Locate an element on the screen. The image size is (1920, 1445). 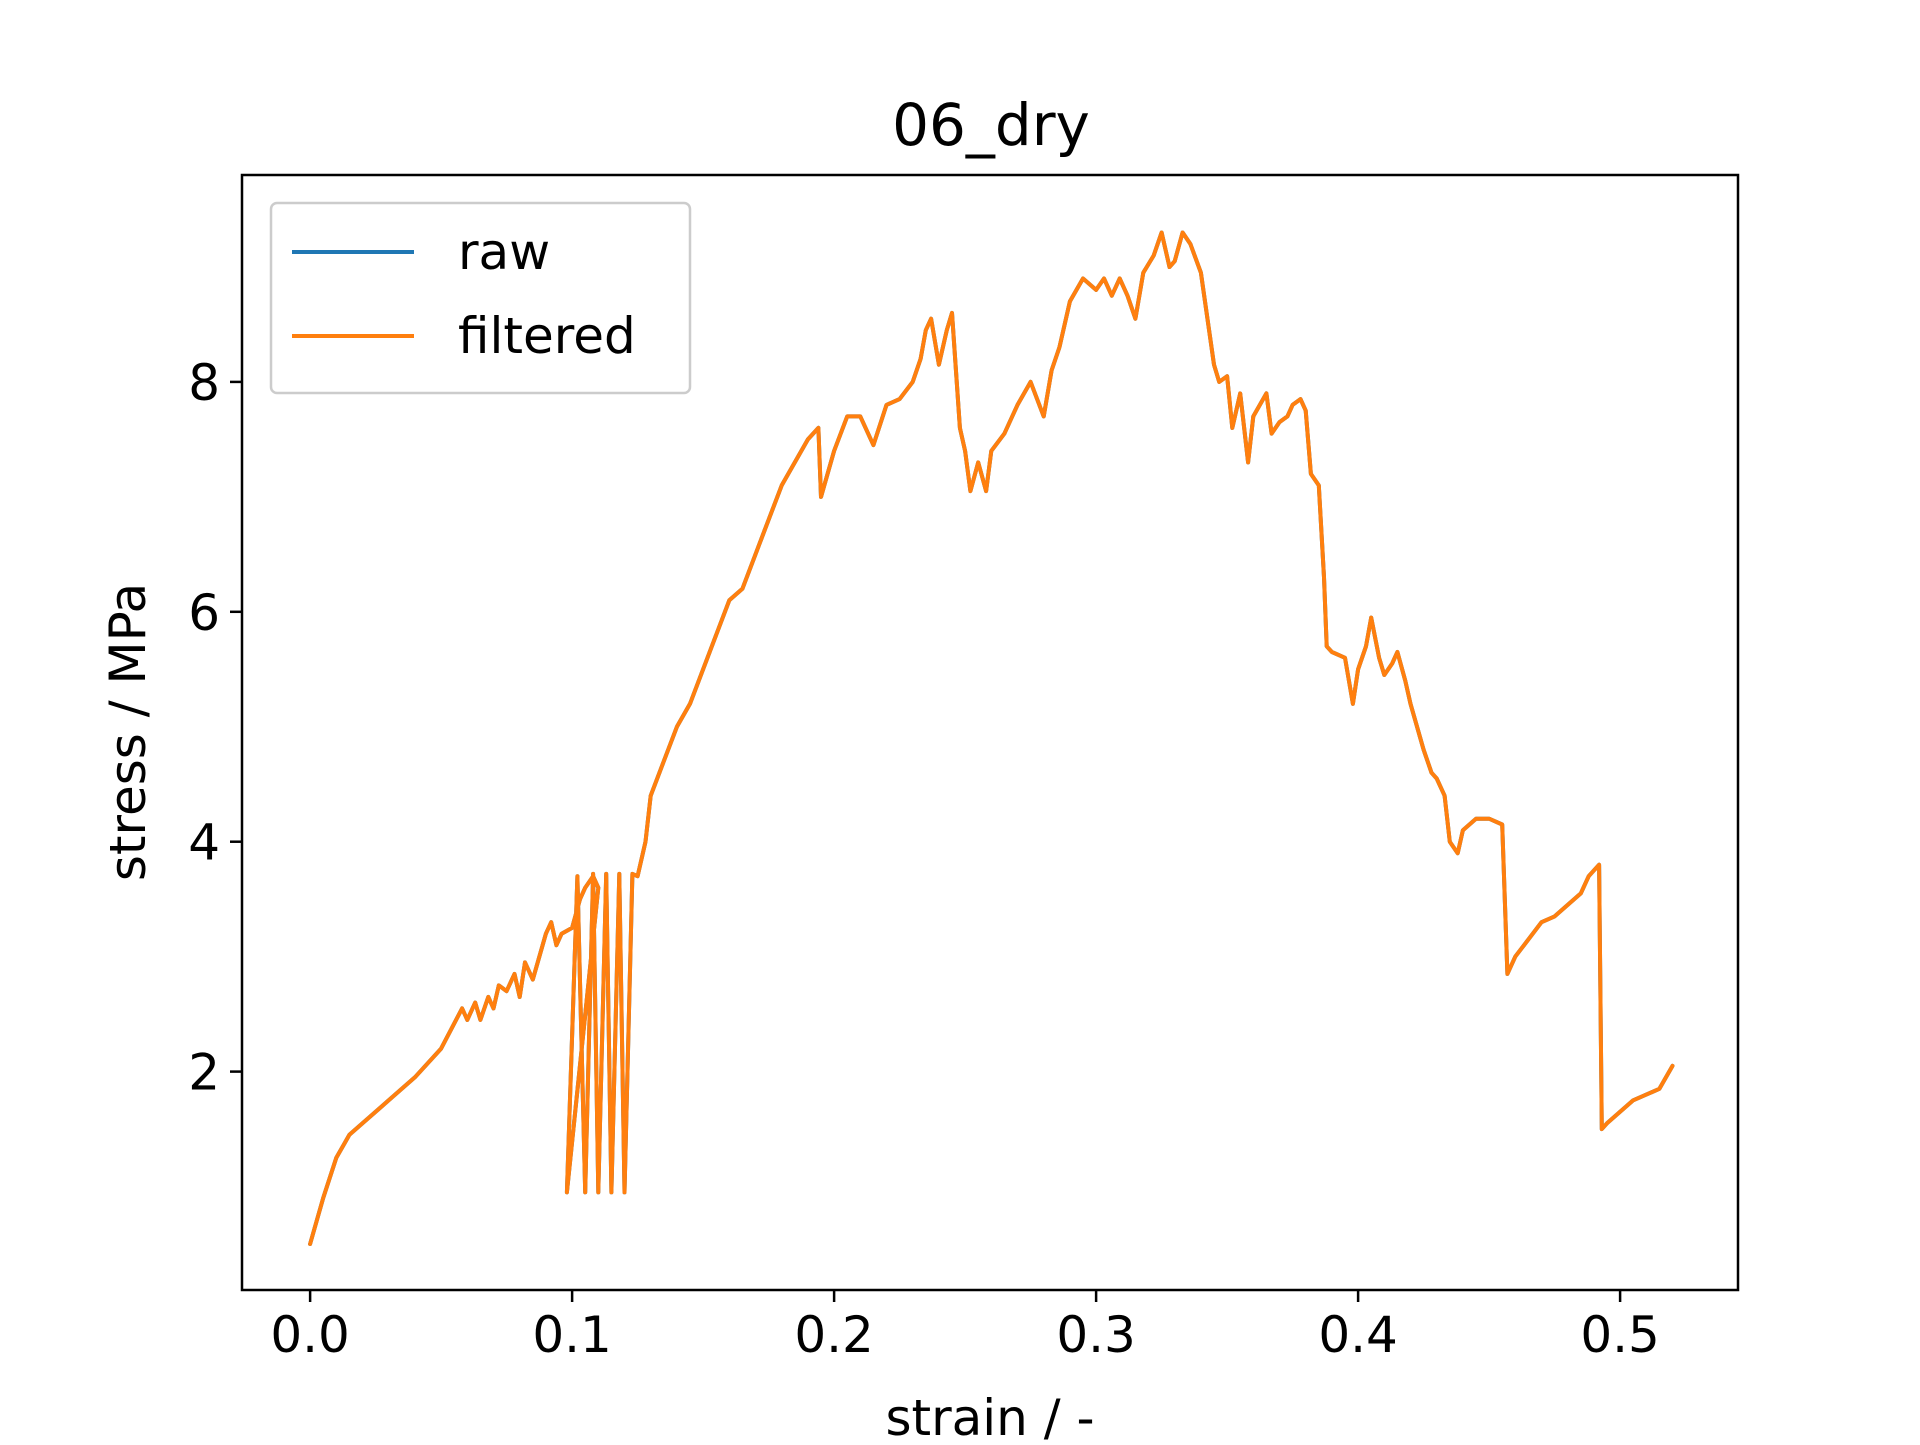
y-tick-label: 2 is located at coordinates (204, 1073).